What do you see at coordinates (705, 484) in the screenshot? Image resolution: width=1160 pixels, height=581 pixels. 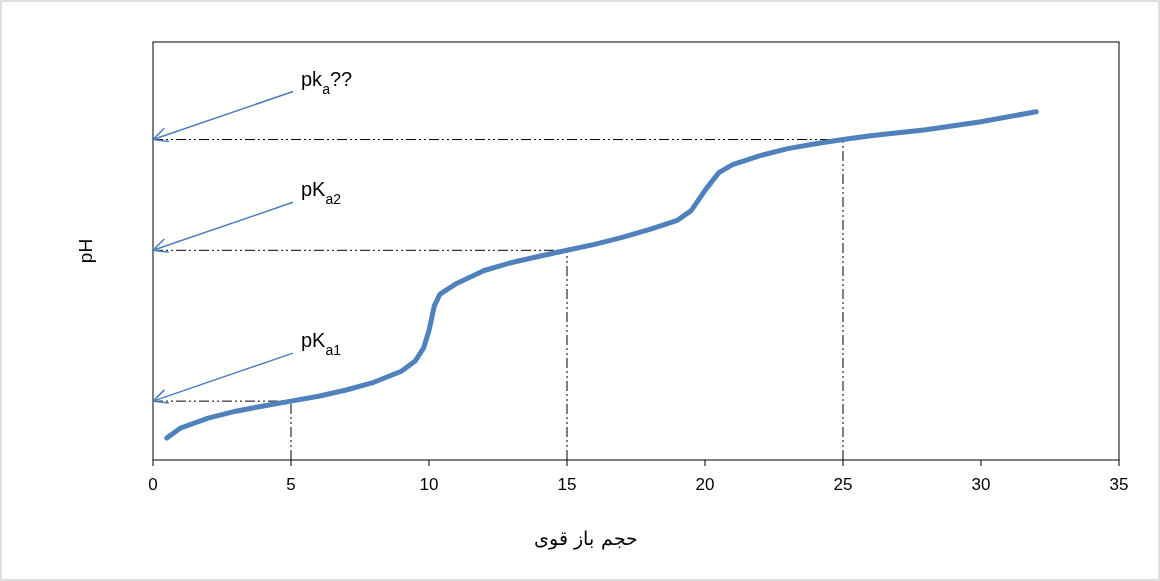 I see `x-tick-label: 20` at bounding box center [705, 484].